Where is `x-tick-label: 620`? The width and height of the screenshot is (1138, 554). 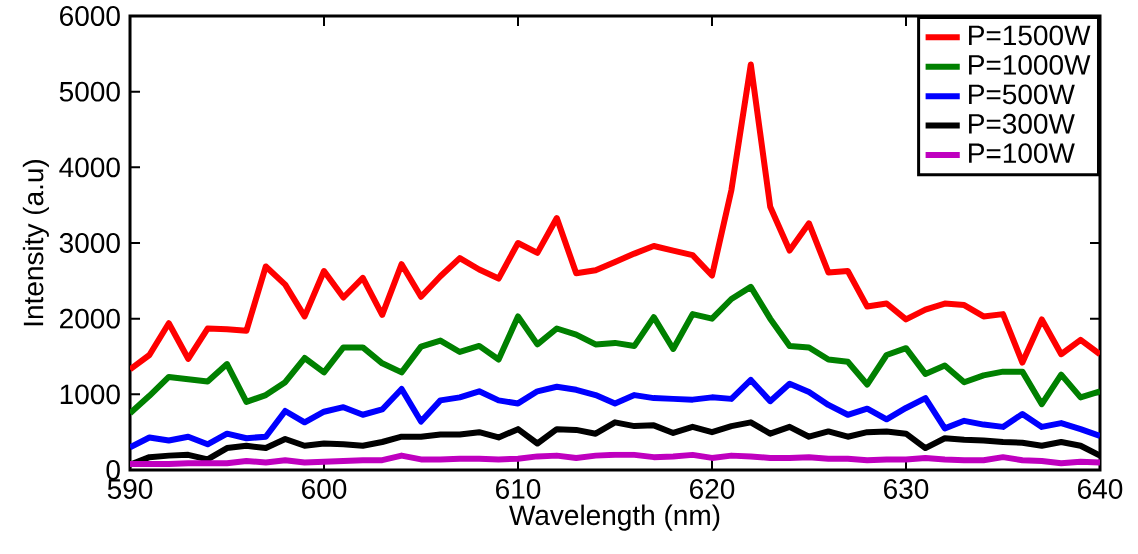 x-tick-label: 620 is located at coordinates (712, 489).